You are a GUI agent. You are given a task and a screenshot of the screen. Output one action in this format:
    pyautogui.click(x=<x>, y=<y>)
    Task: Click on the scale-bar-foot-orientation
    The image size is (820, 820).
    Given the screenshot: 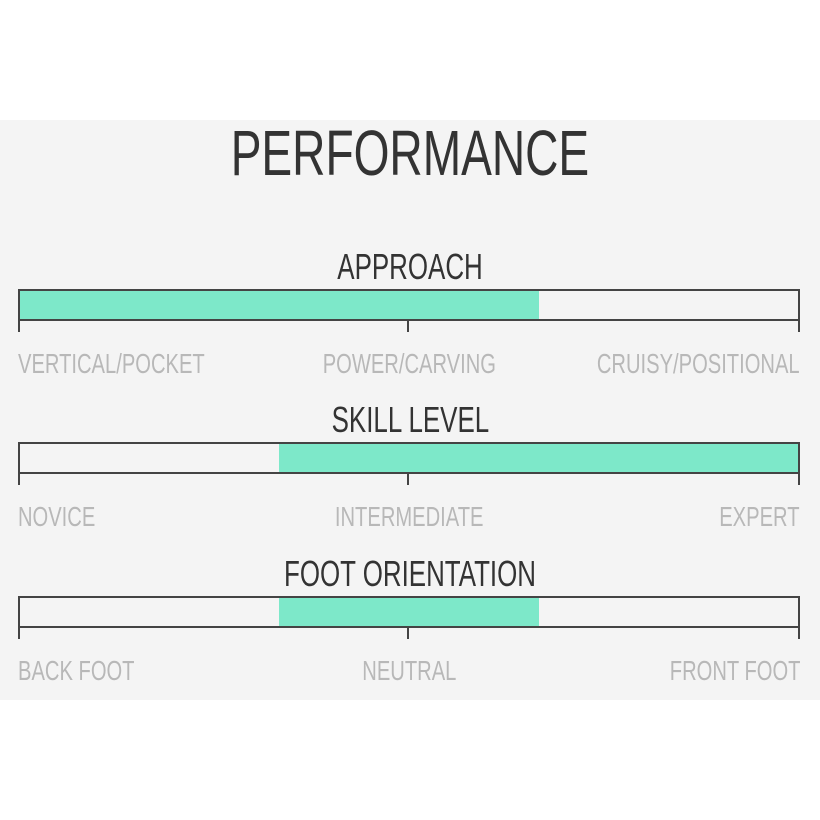 What is the action you would take?
    pyautogui.click(x=409, y=612)
    